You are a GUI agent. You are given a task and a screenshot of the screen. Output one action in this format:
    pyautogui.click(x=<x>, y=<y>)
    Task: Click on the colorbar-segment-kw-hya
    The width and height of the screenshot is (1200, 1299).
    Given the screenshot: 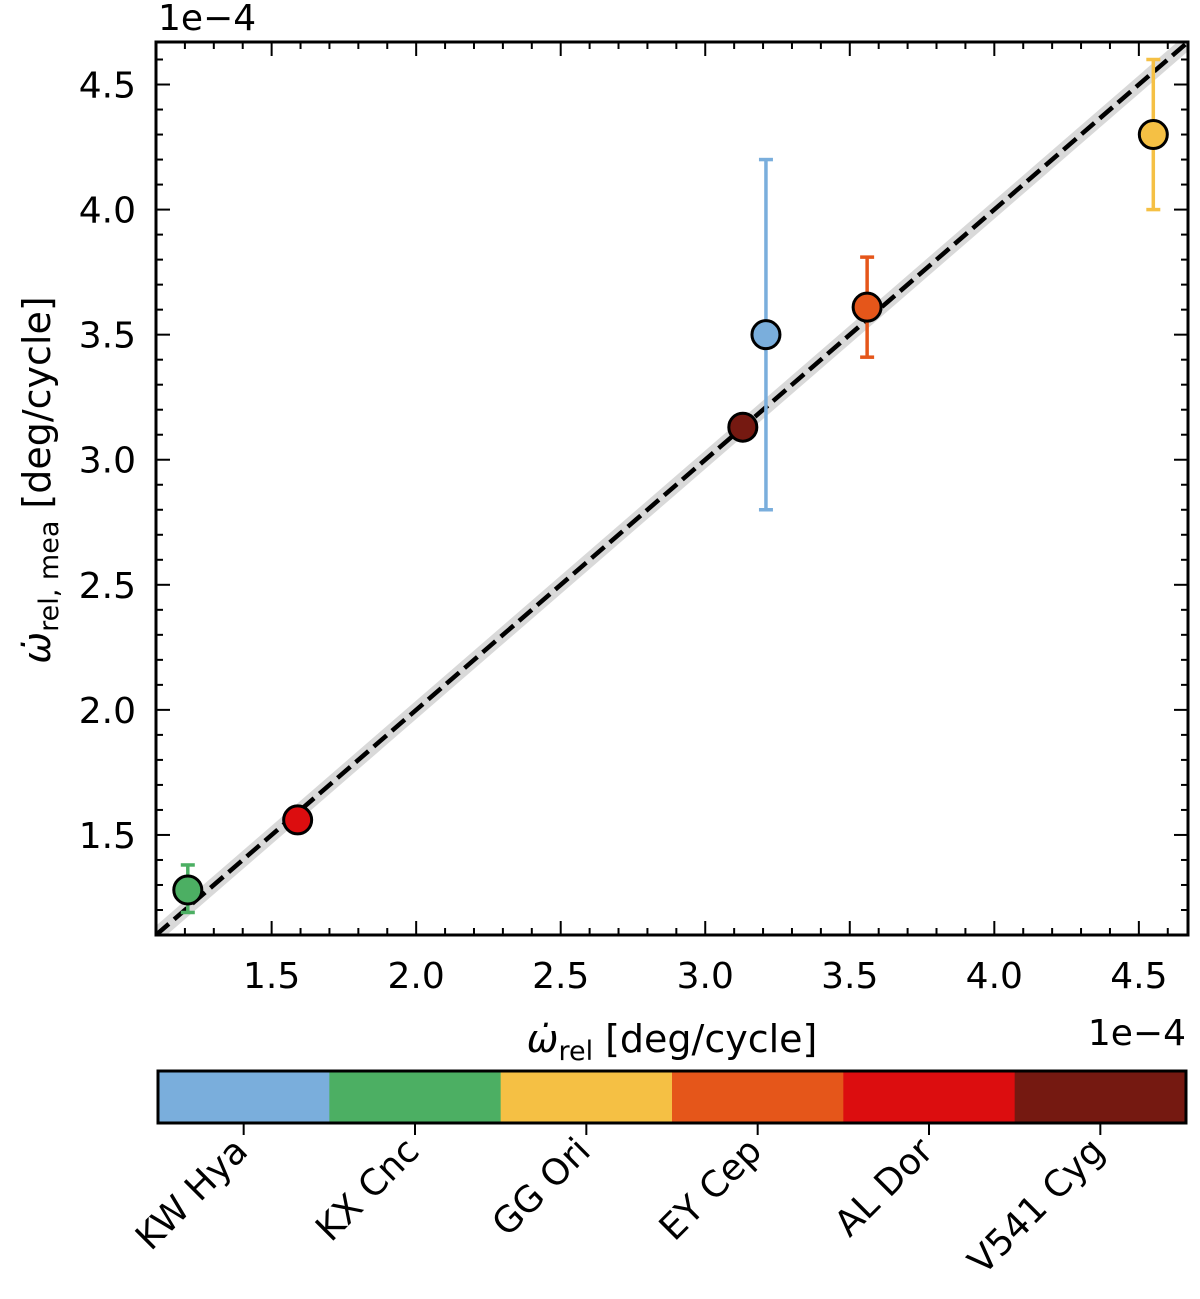 What is the action you would take?
    pyautogui.click(x=244, y=1097)
    